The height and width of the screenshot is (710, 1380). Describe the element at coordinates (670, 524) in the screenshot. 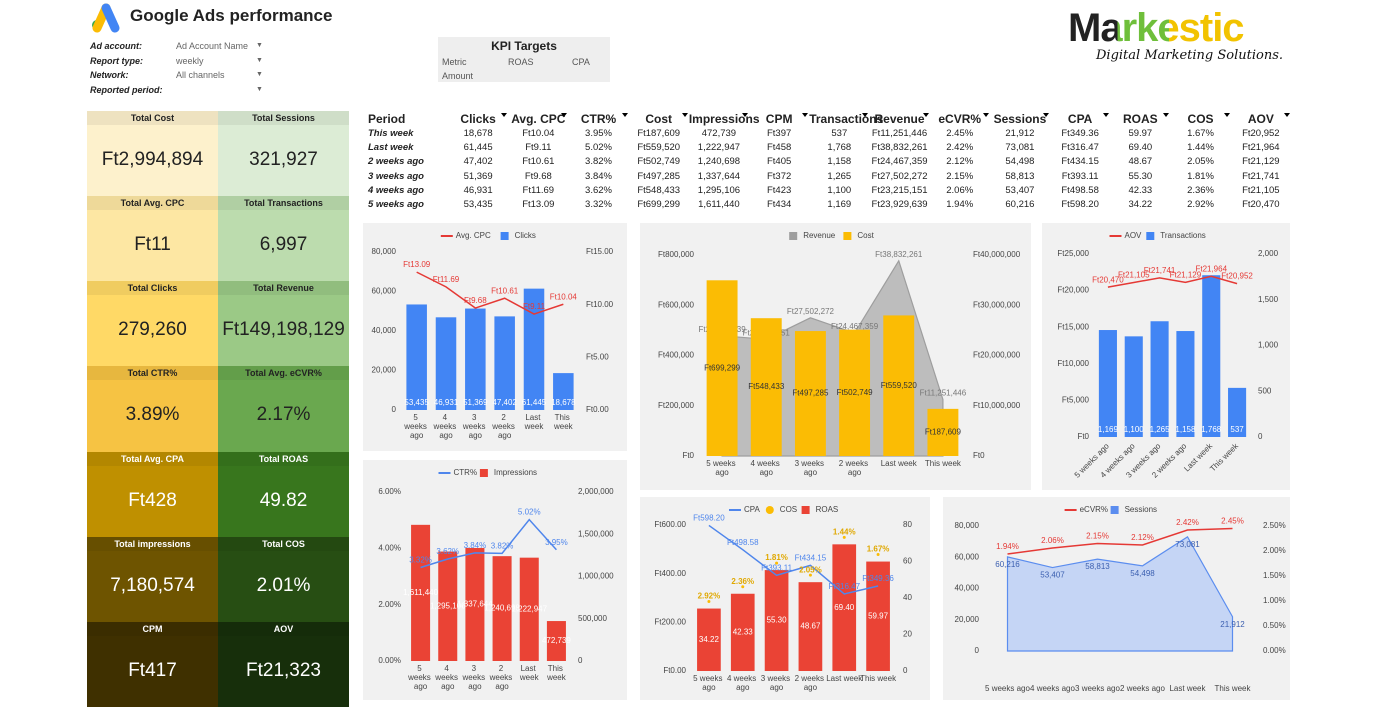

I see `y-tick-label: Ft600.00` at that location.